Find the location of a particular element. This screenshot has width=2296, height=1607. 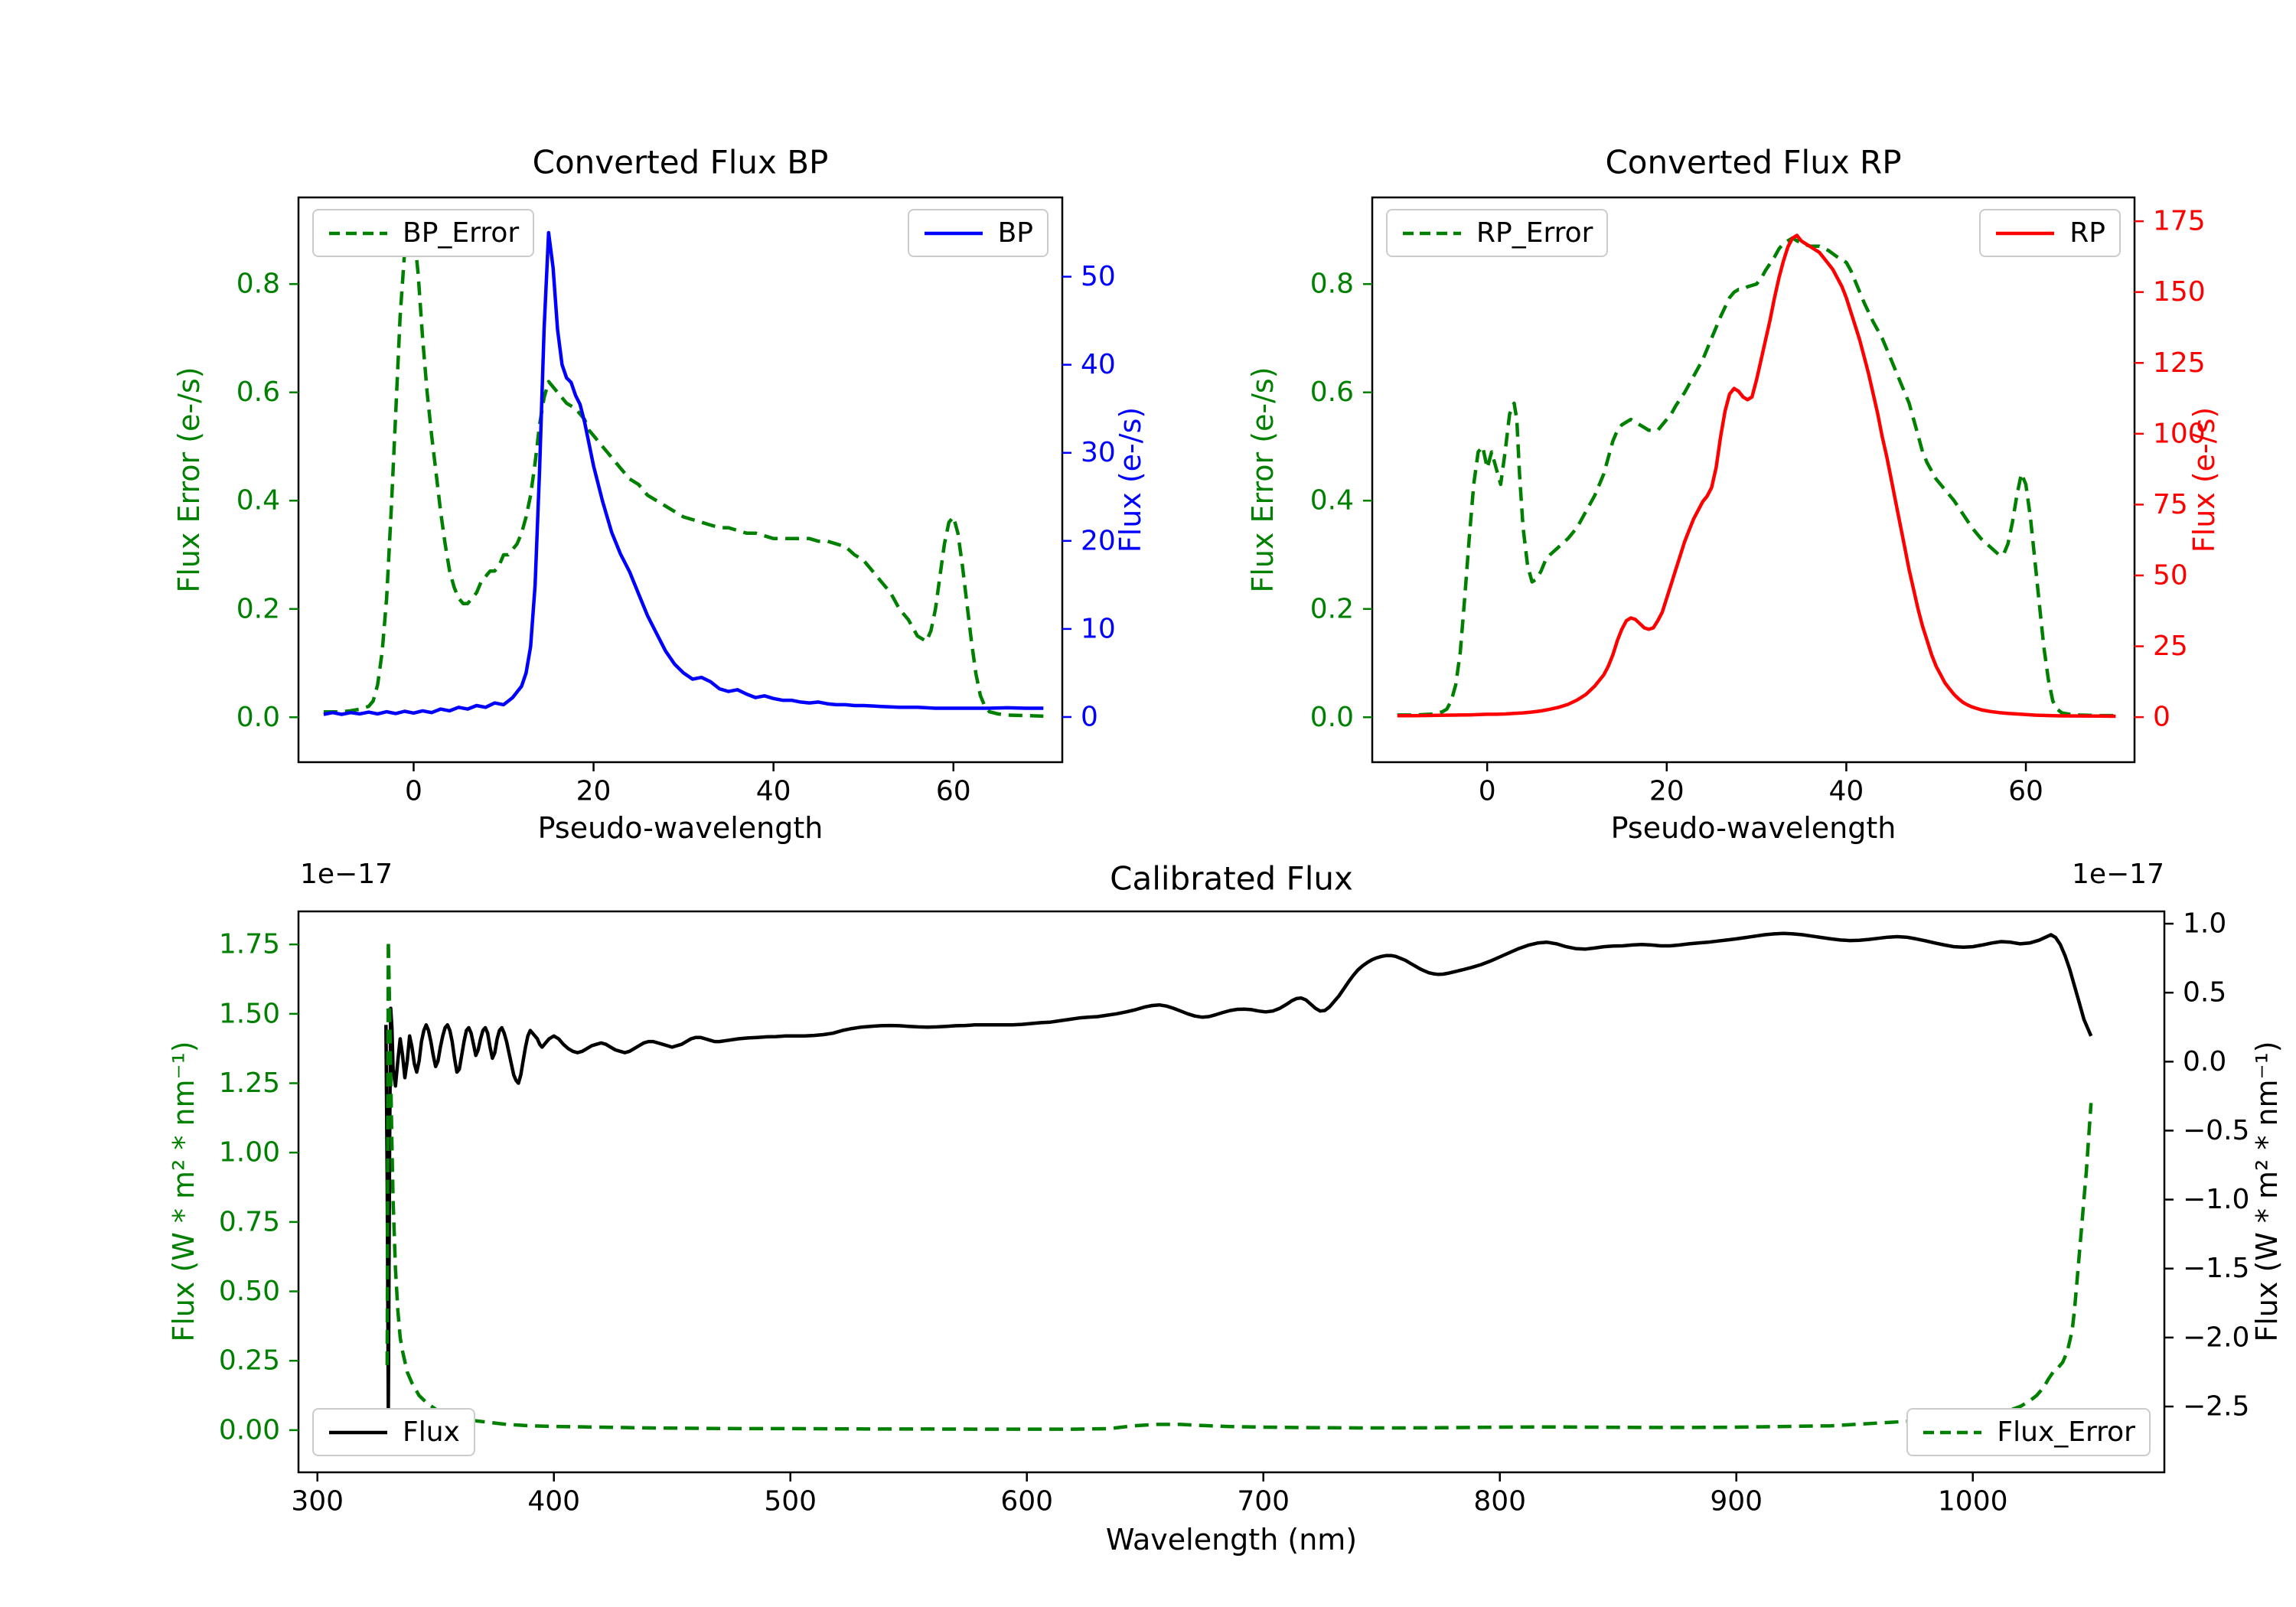

x-tick-label: 1000 is located at coordinates (1973, 1501).